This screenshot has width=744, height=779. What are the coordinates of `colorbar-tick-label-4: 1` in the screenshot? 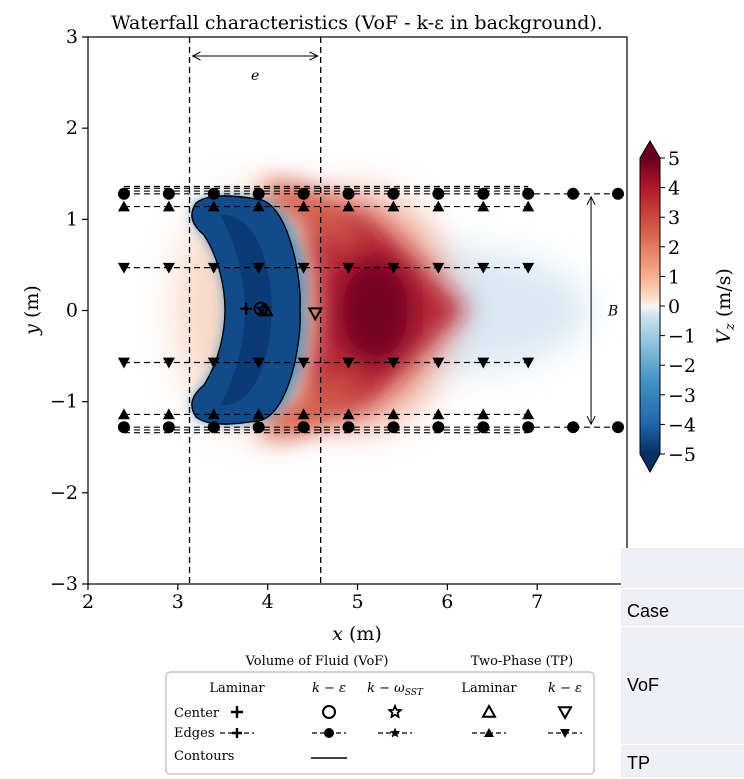 It's located at (674, 277).